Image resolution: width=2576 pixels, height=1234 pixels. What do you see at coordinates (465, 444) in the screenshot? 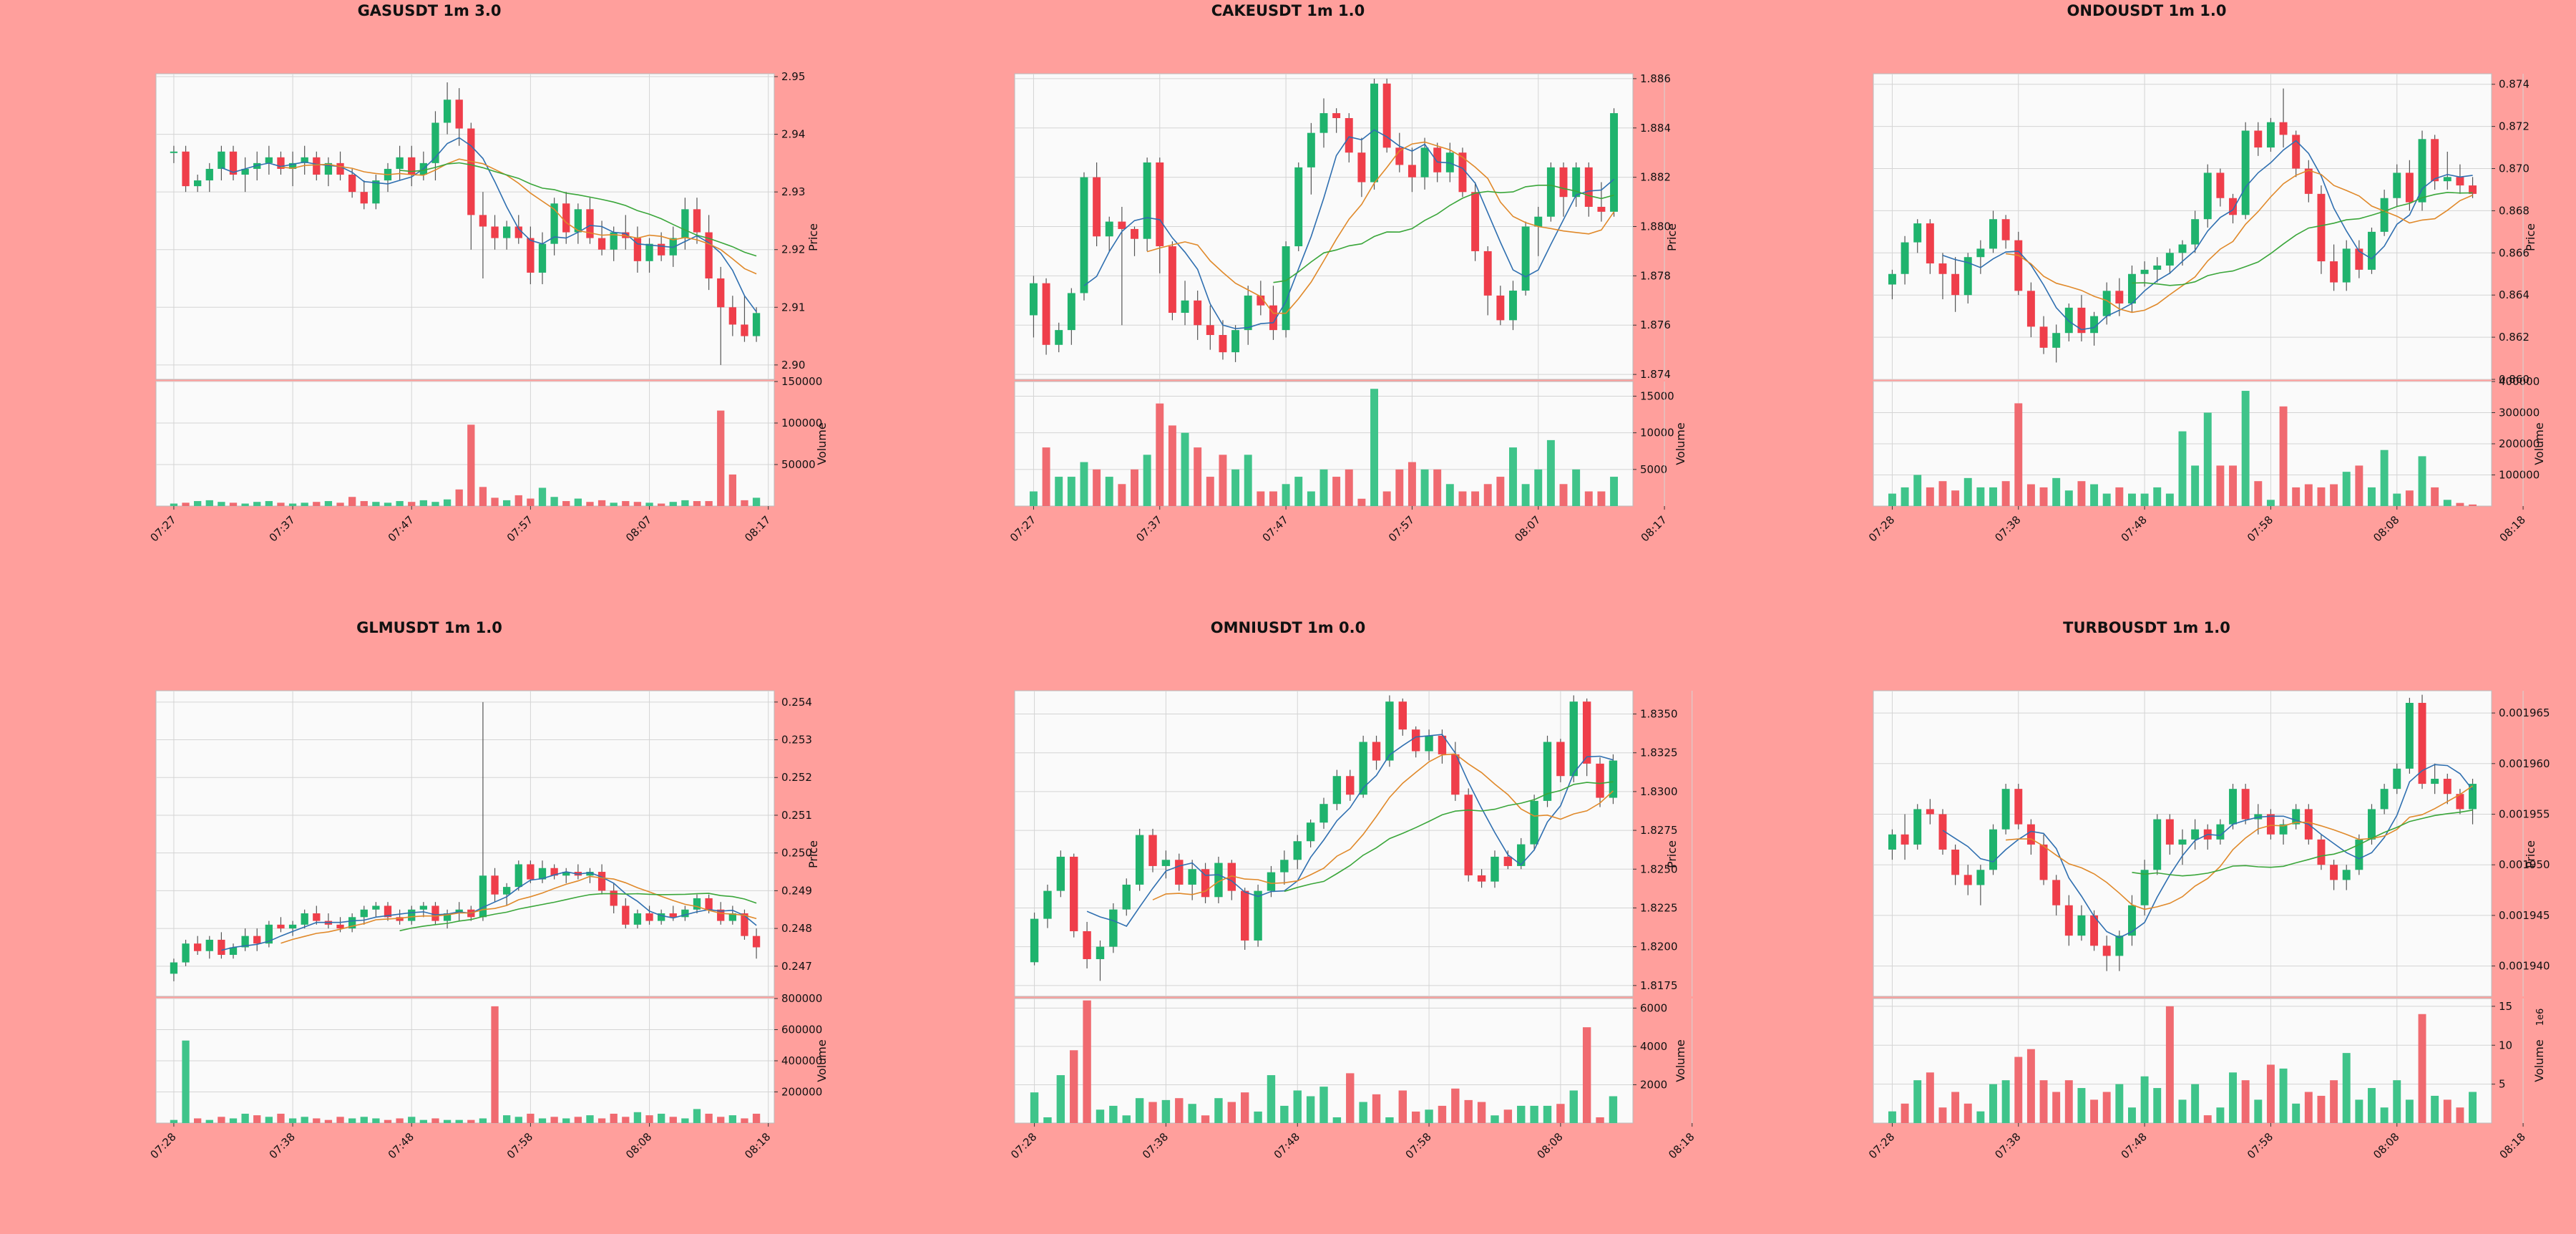
I see `volume-pane` at bounding box center [465, 444].